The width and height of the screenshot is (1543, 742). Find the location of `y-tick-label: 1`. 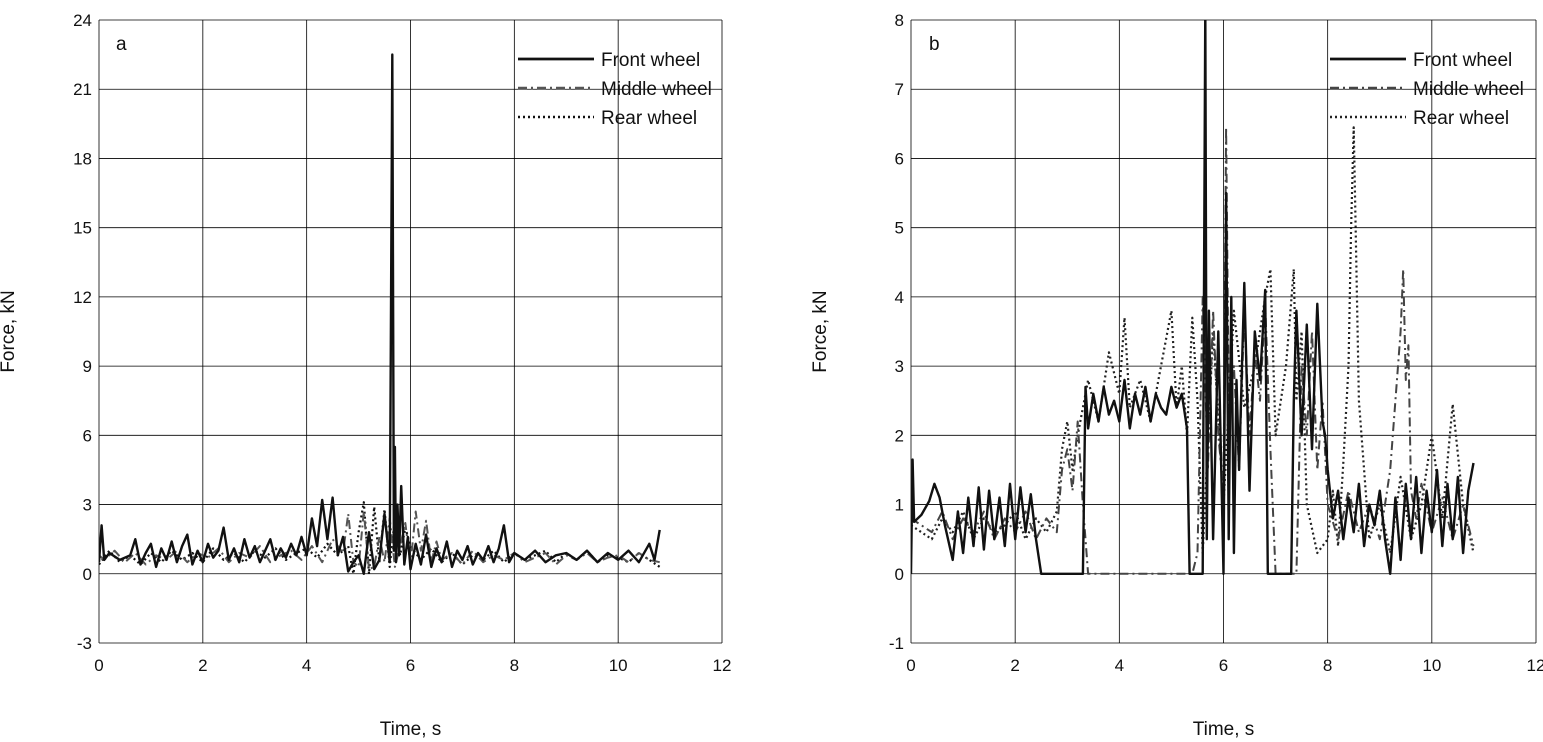

y-tick-label: 1 is located at coordinates (899, 505).